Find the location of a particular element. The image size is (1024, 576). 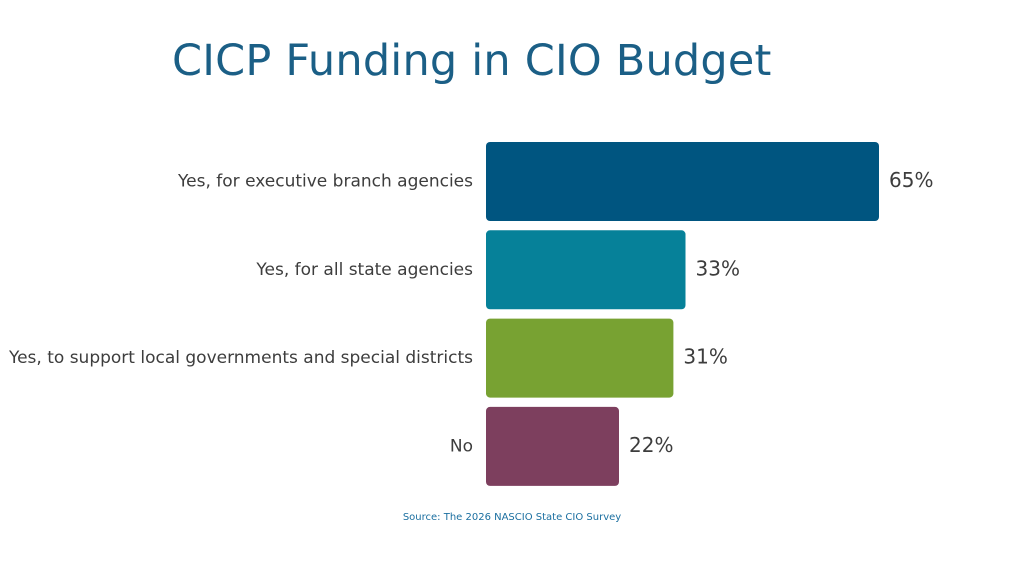

value-label-2: 31% is located at coordinates (705, 357).